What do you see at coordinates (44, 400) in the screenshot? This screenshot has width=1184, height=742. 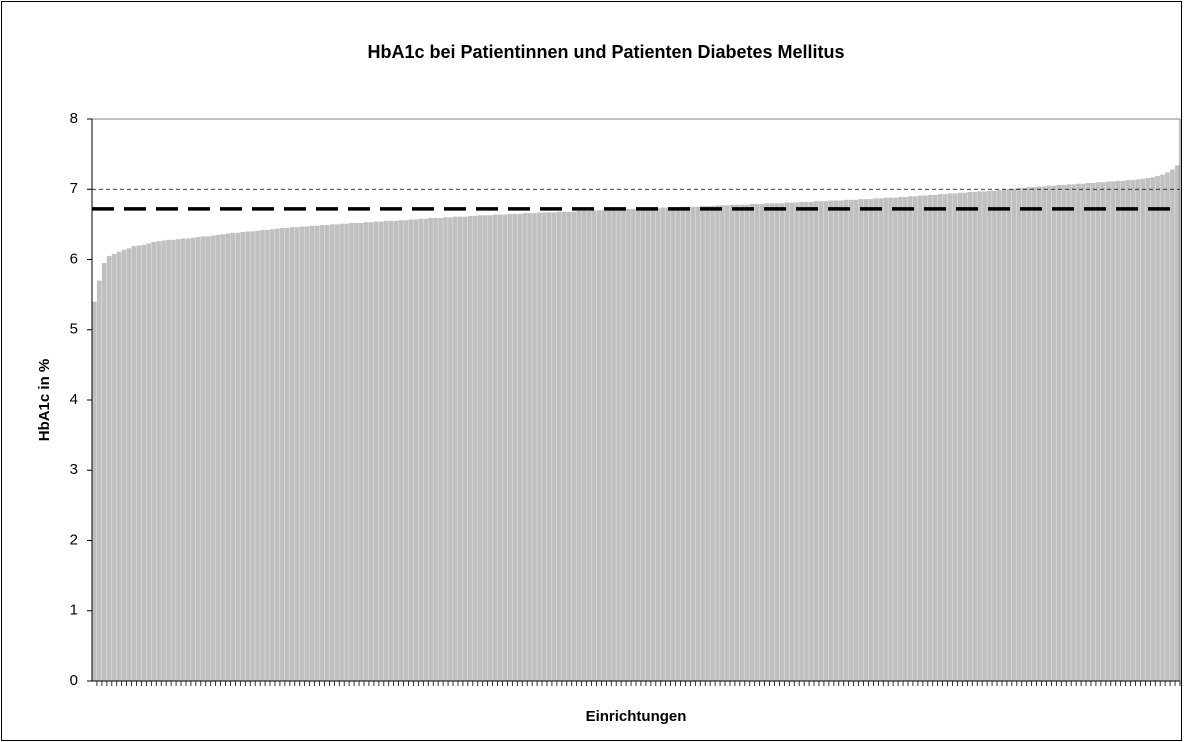 I see `y-axis-label: HbA1c in %` at bounding box center [44, 400].